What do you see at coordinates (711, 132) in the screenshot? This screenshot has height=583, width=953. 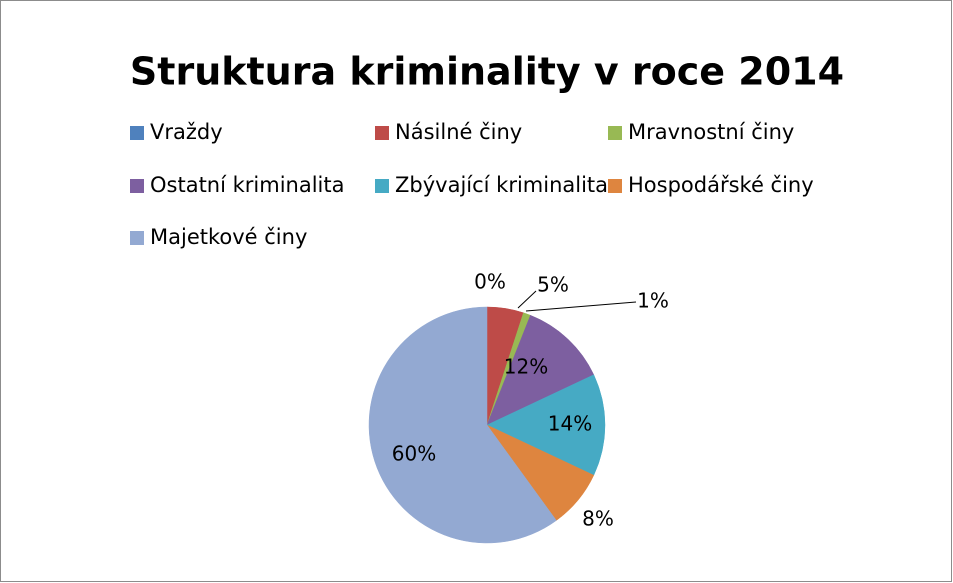 I see `legend-label: Mravnostní činy` at bounding box center [711, 132].